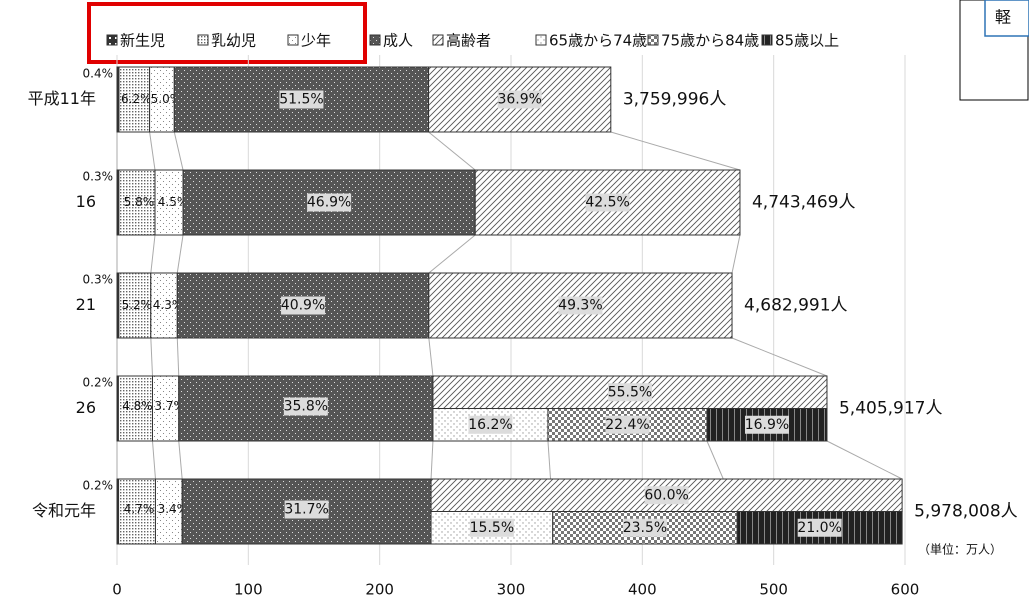 The width and height of the screenshot is (1029, 602). What do you see at coordinates (142, 41) in the screenshot?
I see `legend-label: 新生児` at bounding box center [142, 41].